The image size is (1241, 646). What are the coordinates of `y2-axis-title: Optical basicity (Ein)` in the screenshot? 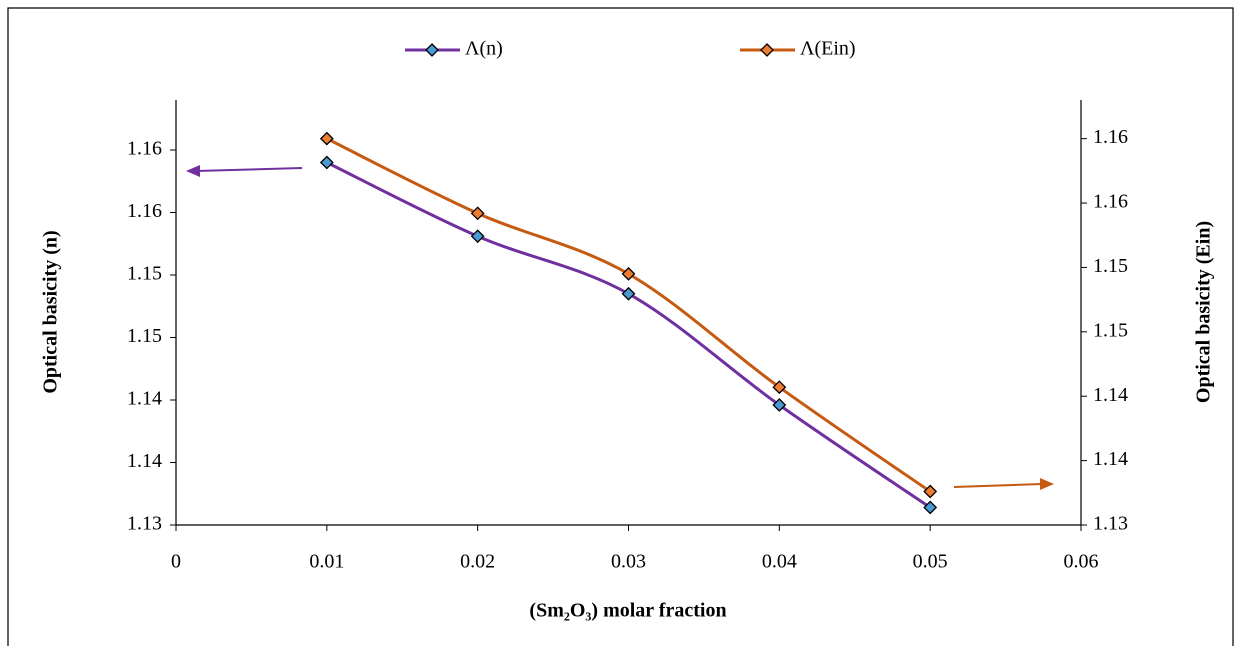 It's located at (1204, 312).